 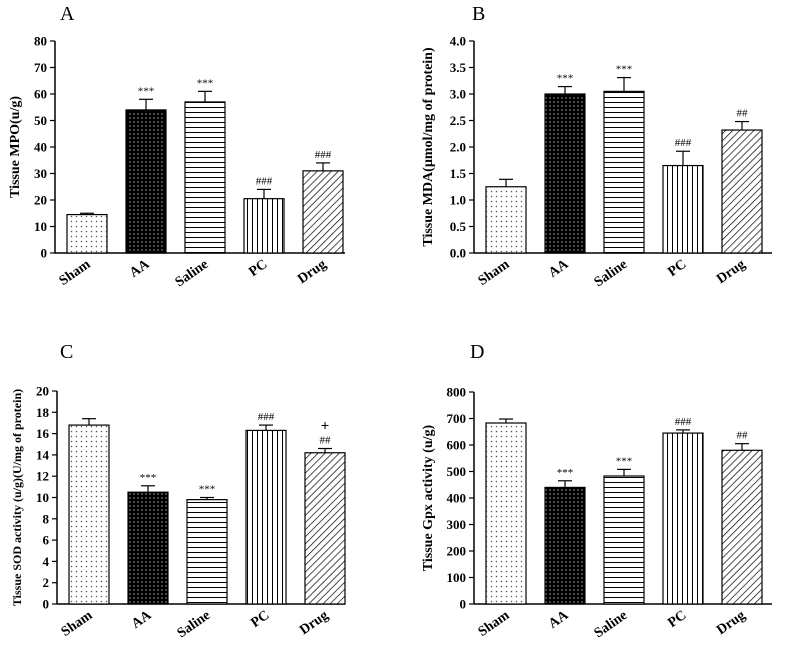 I want to click on y-tick-label: 2, so click(x=46, y=582).